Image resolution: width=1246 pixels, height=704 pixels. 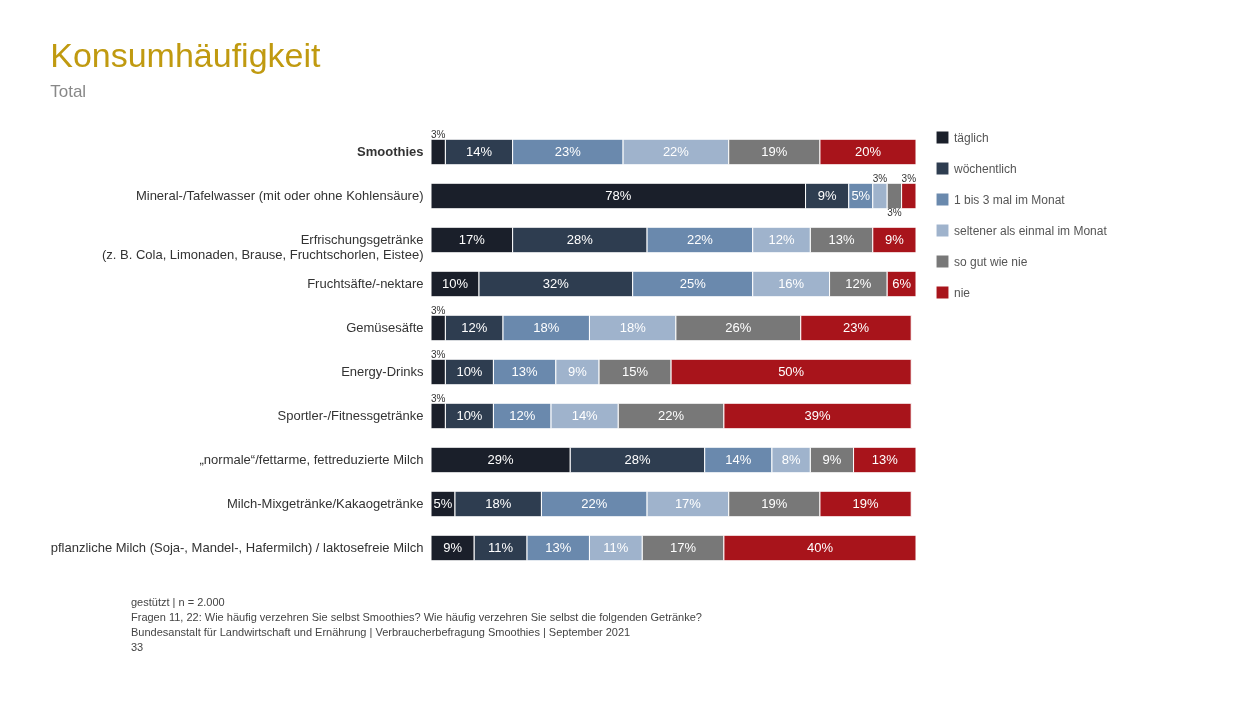 I want to click on data-label: 29%, so click(x=501, y=459).